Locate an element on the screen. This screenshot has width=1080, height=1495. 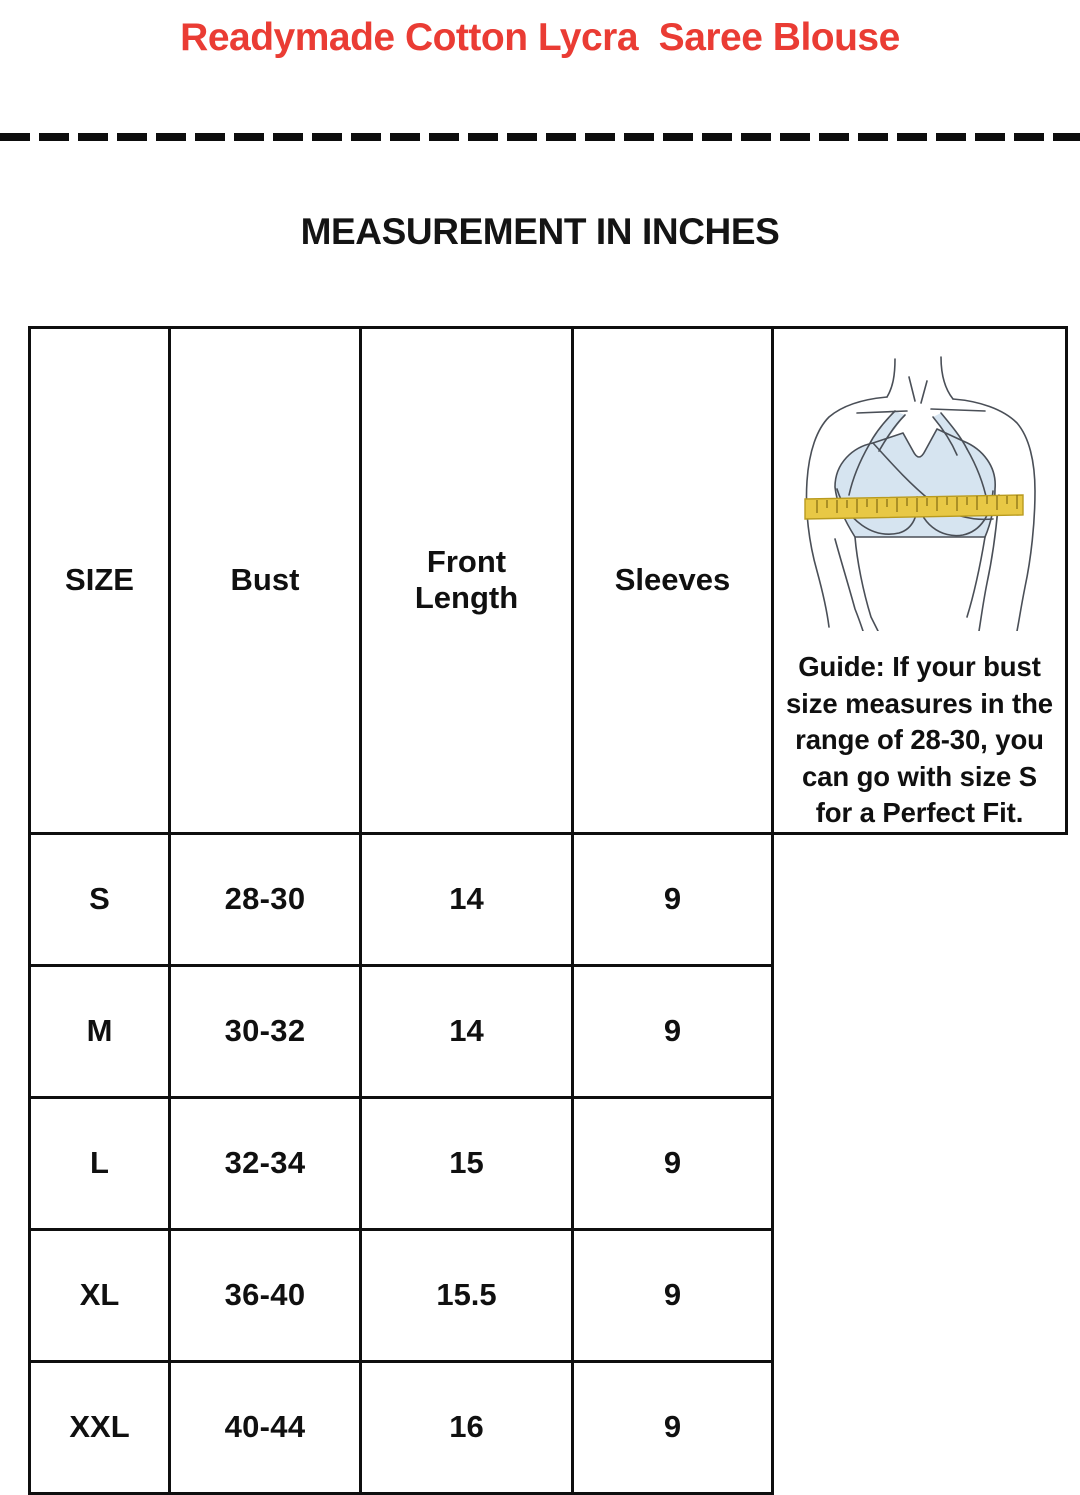
cell-front-length: 16 is located at coordinates (466, 1427).